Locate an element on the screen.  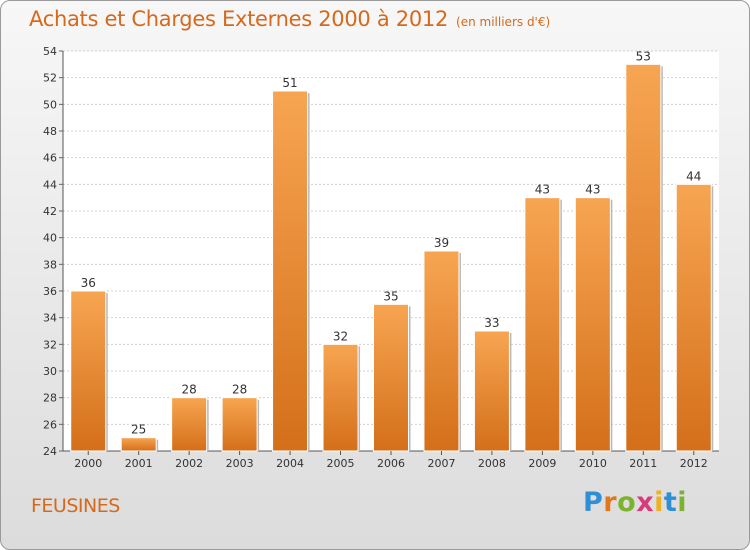
data-label-2006: 35 is located at coordinates (390, 296).